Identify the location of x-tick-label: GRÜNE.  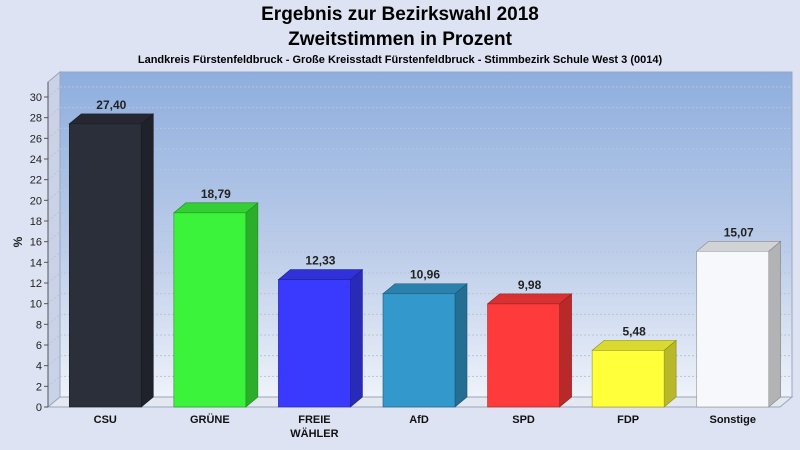
(210, 419).